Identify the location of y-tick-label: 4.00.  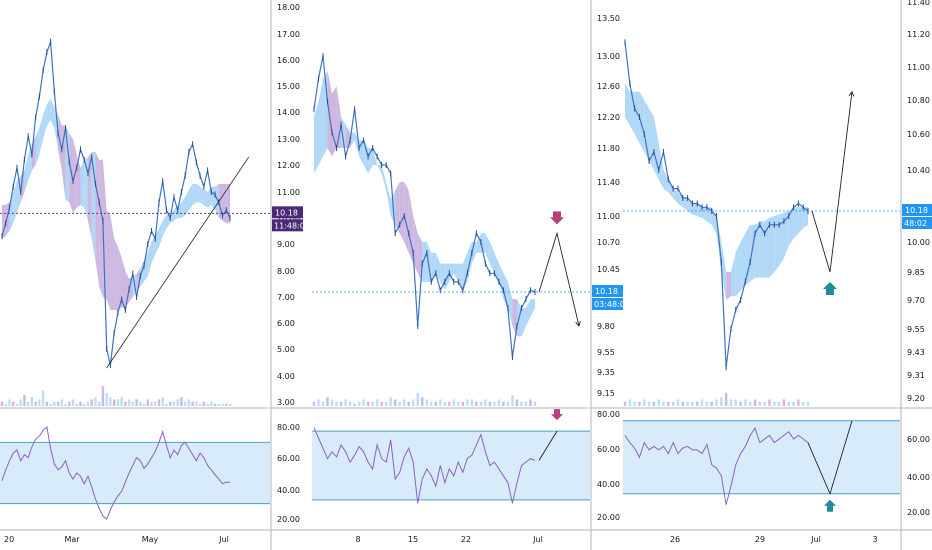
(286, 376).